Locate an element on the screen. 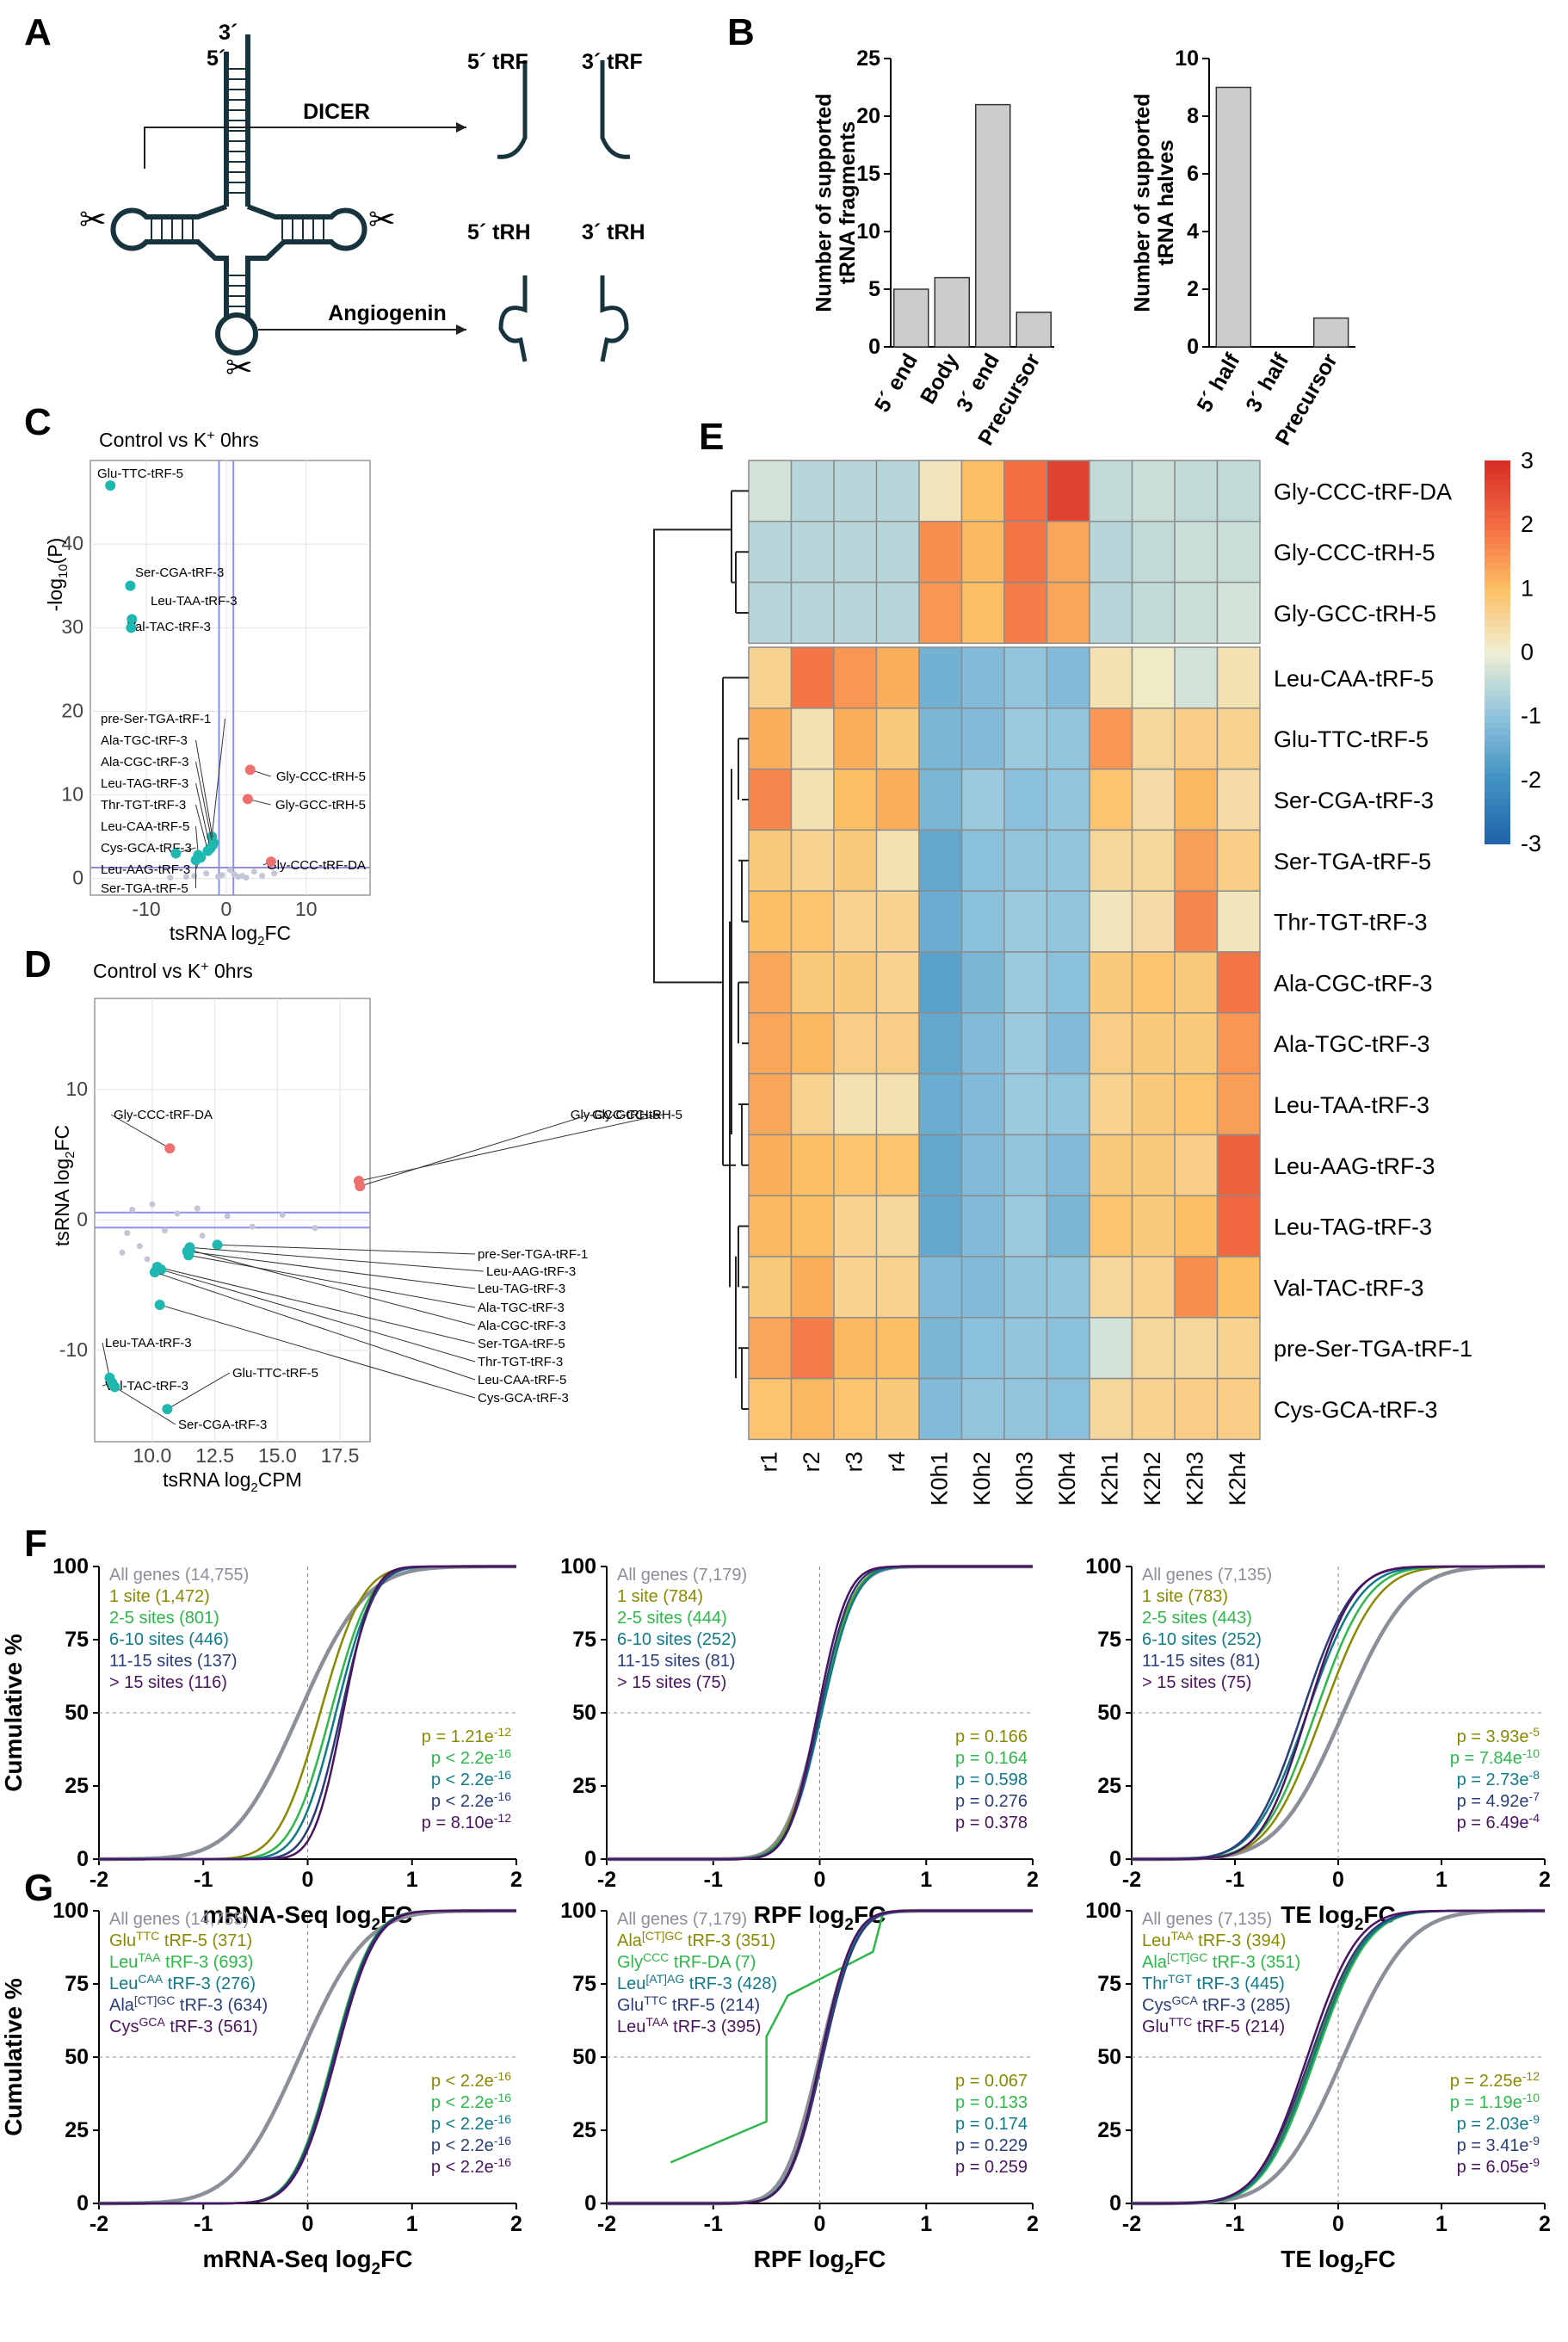 Image resolution: width=1568 pixels, height=2342 pixels. legend-entry: CysGCA tRF-3 (561) is located at coordinates (184, 2026).